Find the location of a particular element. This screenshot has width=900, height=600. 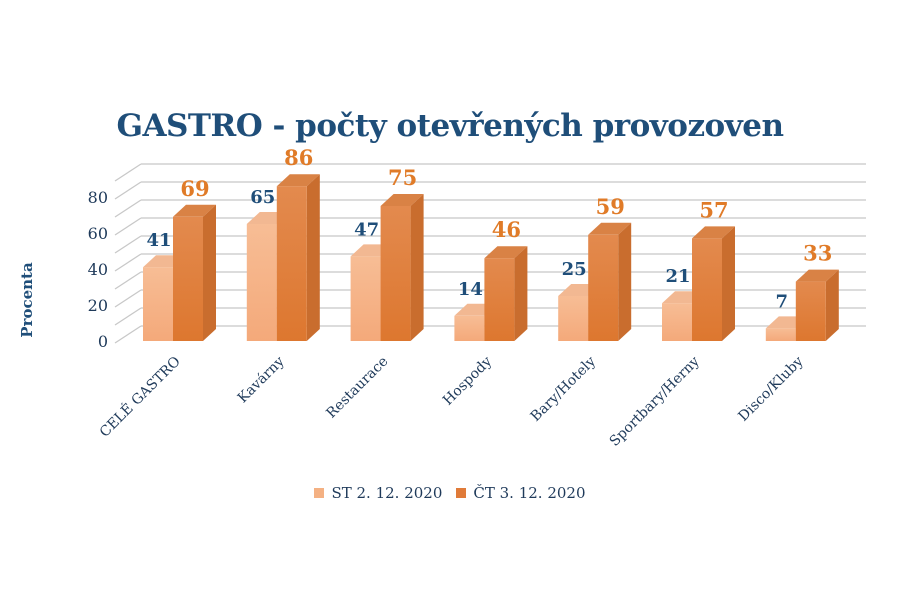

data-label: 25 is located at coordinates (574, 269).